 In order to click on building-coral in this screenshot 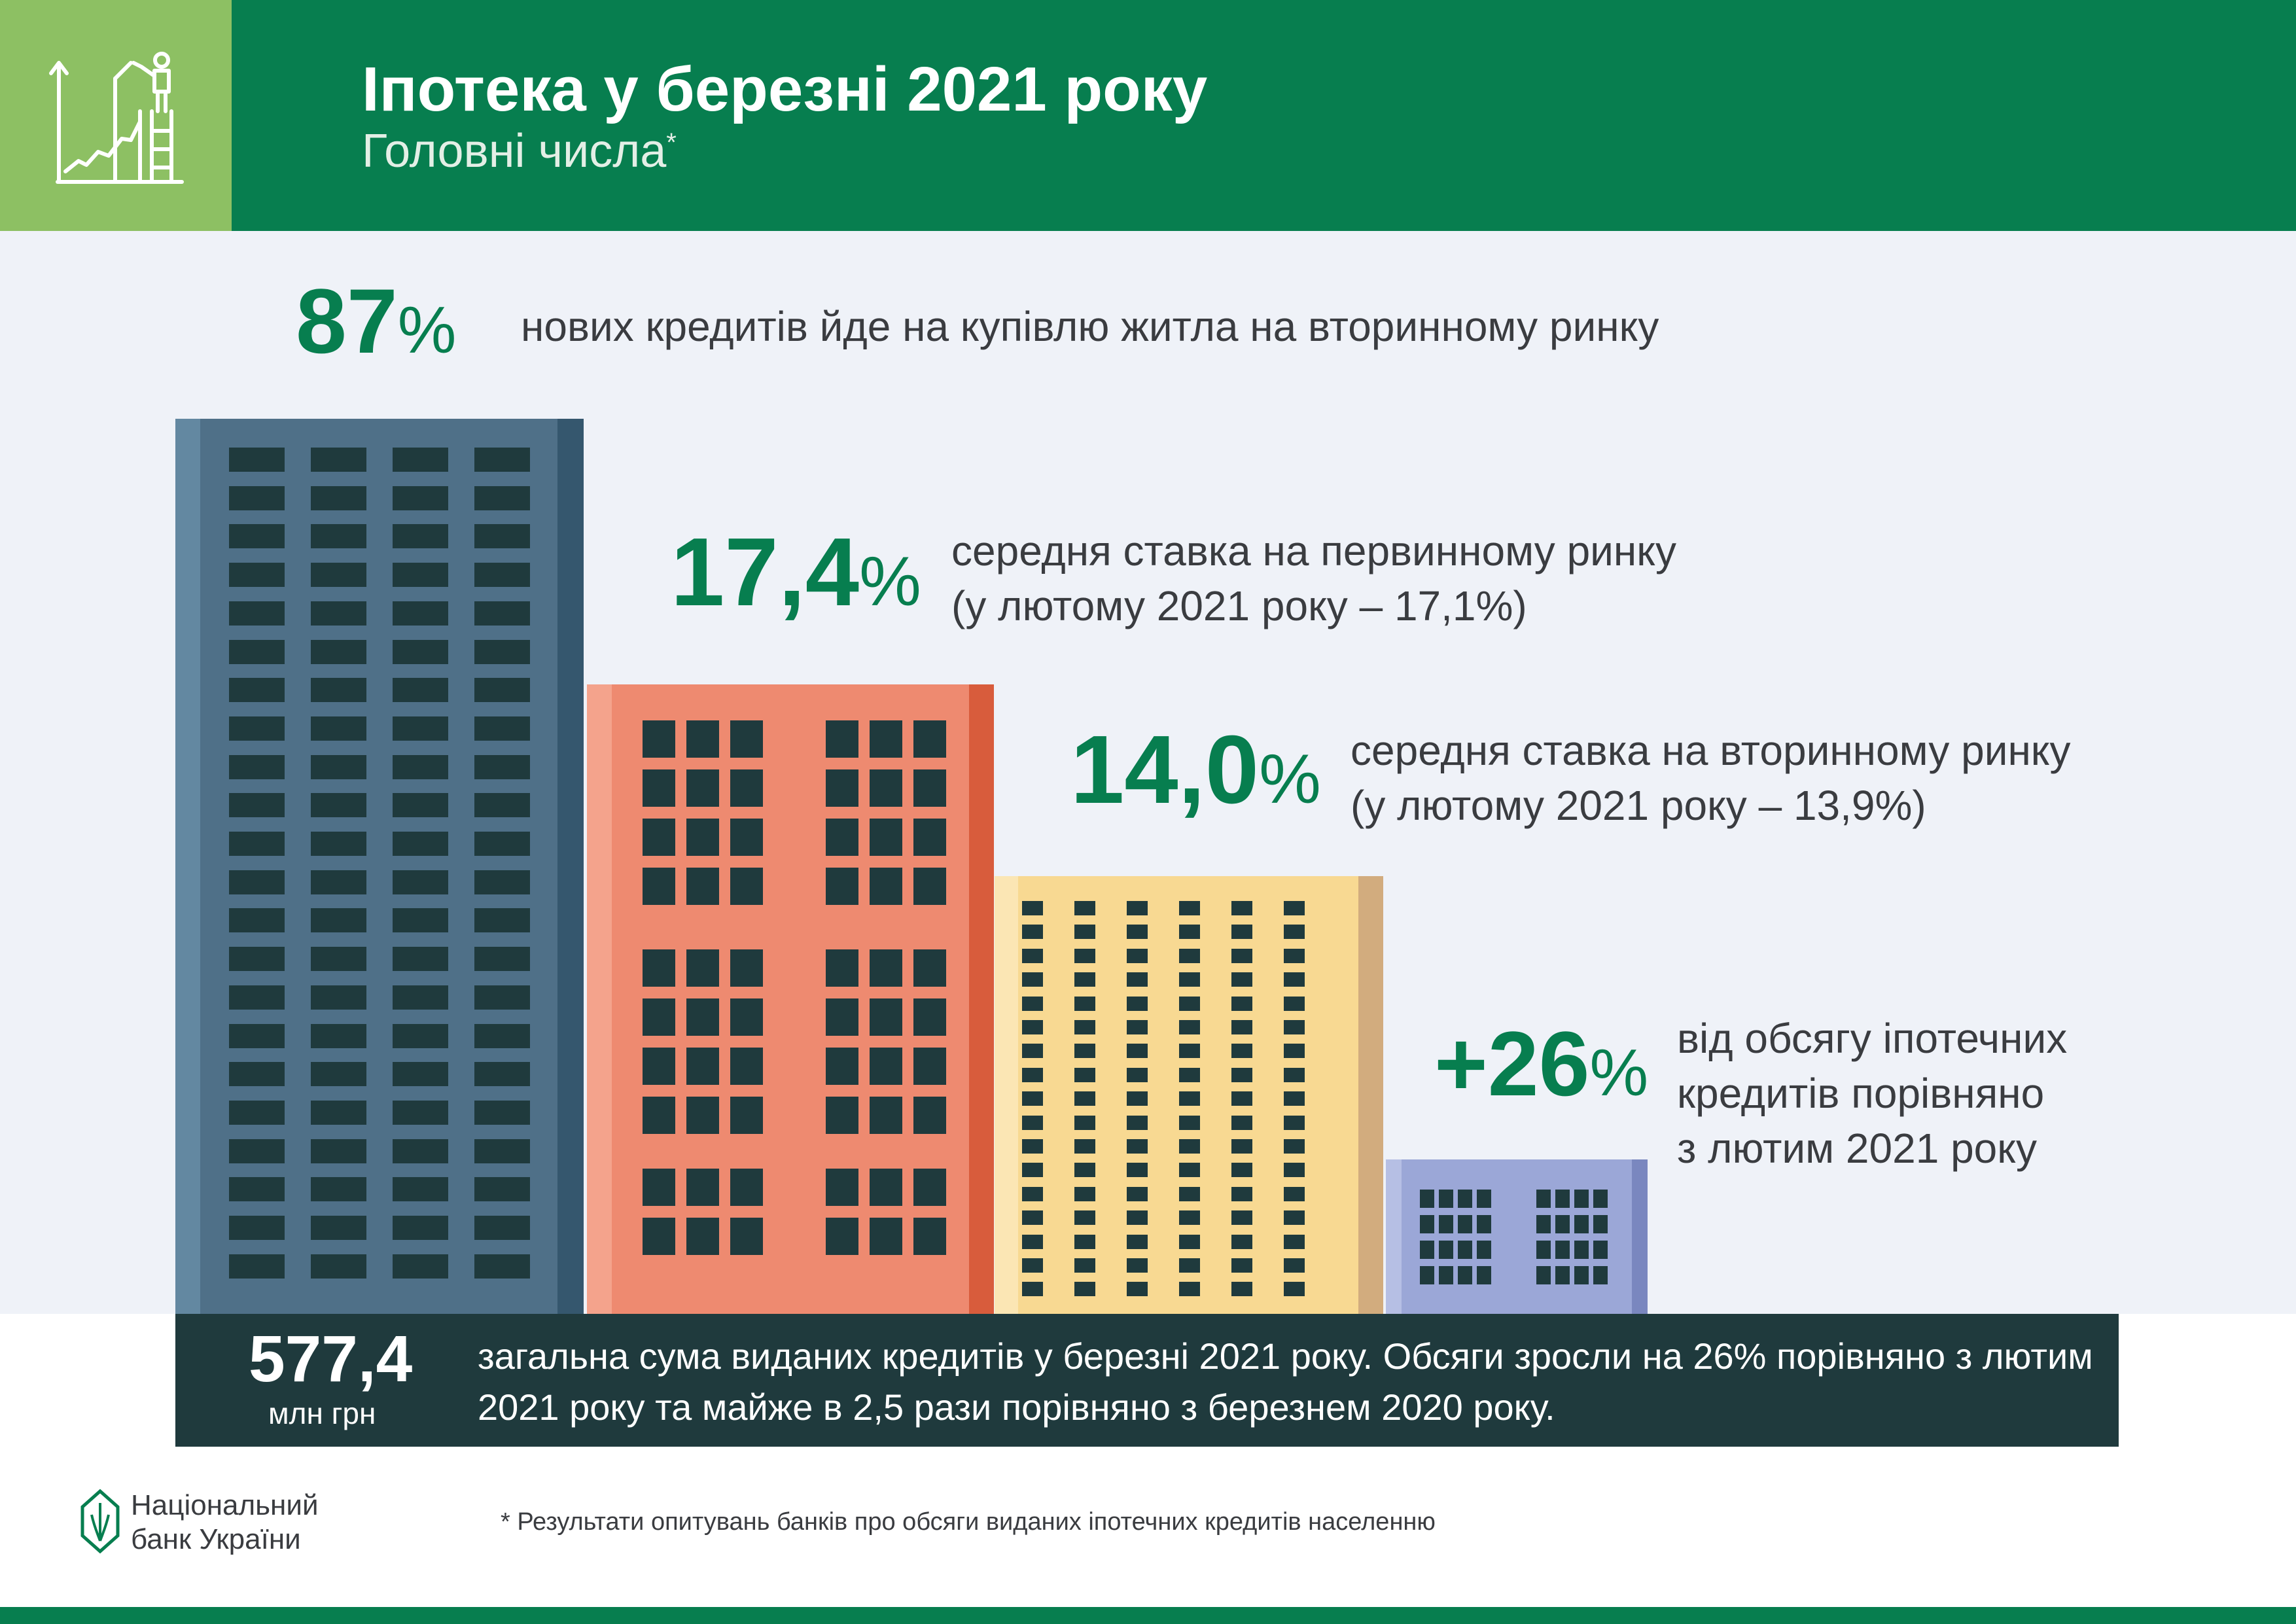, I will do `click(791, 999)`.